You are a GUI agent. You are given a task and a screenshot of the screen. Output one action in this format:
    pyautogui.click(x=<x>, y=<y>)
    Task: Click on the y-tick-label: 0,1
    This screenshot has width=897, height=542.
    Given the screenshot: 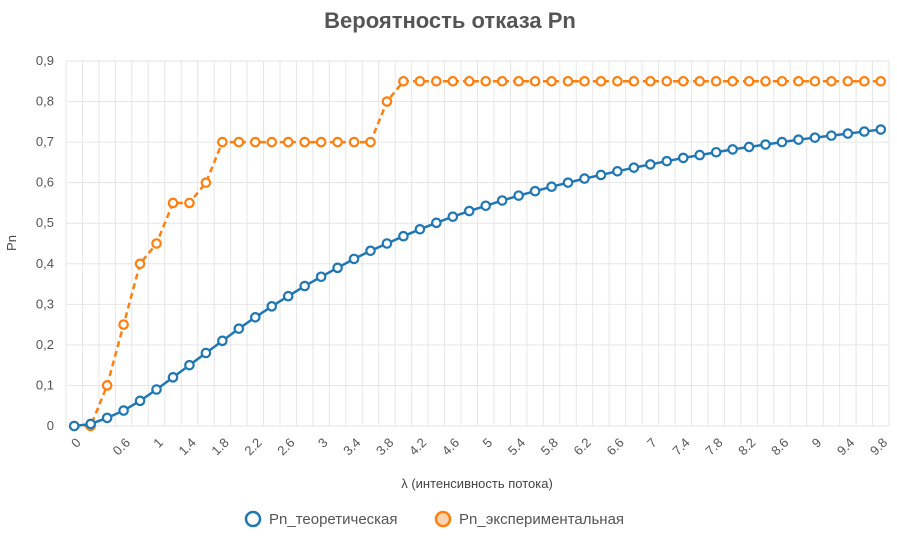 What is the action you would take?
    pyautogui.click(x=45, y=384)
    